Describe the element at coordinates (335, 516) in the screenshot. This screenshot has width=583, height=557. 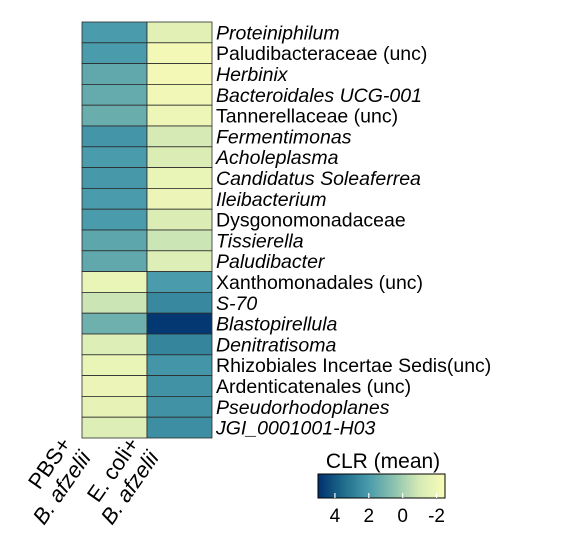
I see `legend-tick-label: 4` at that location.